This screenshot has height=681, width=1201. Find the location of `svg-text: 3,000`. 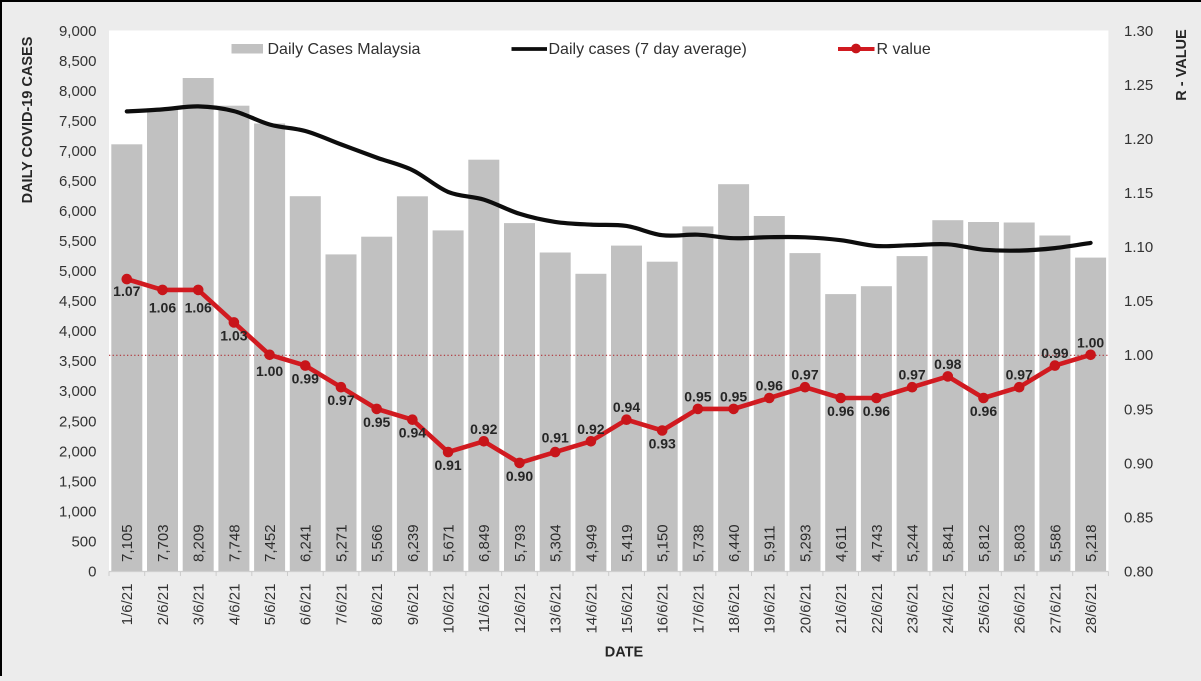

svg-text: 3,000 is located at coordinates (78, 391).